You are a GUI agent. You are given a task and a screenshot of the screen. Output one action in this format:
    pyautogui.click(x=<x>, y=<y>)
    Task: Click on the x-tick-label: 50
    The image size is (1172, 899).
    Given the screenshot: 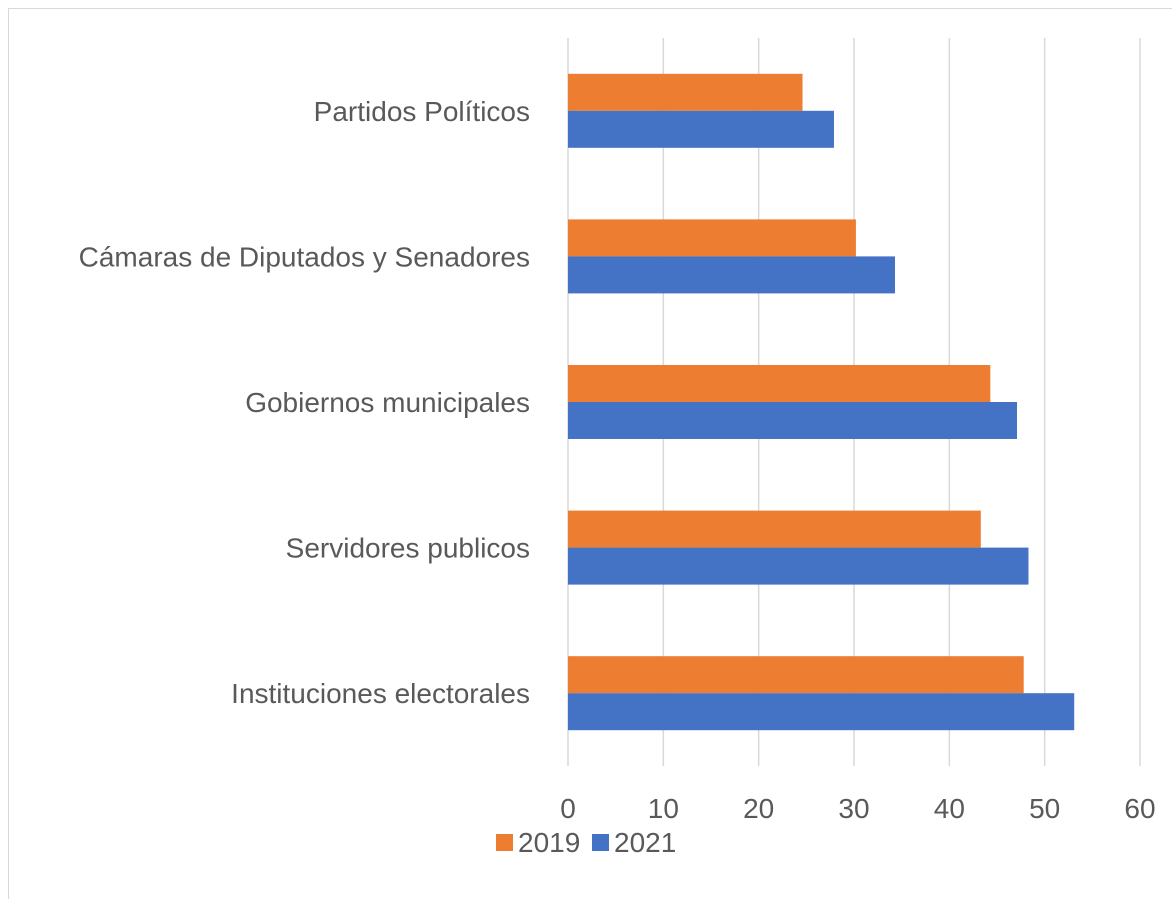 What is the action you would take?
    pyautogui.click(x=1044, y=808)
    